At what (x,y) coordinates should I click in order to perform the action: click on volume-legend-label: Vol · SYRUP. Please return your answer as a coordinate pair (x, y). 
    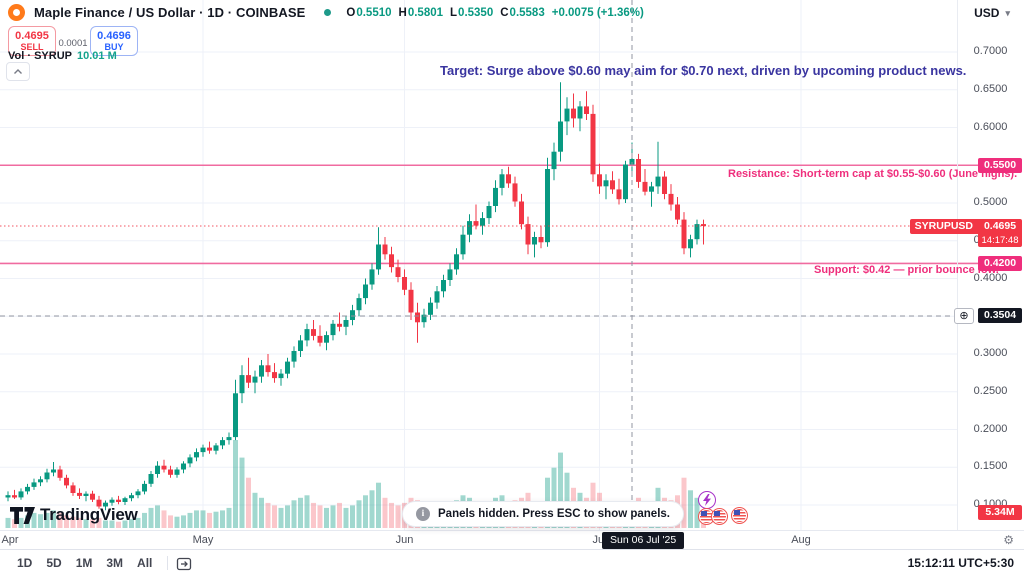
    Looking at the image, I should click on (40, 56).